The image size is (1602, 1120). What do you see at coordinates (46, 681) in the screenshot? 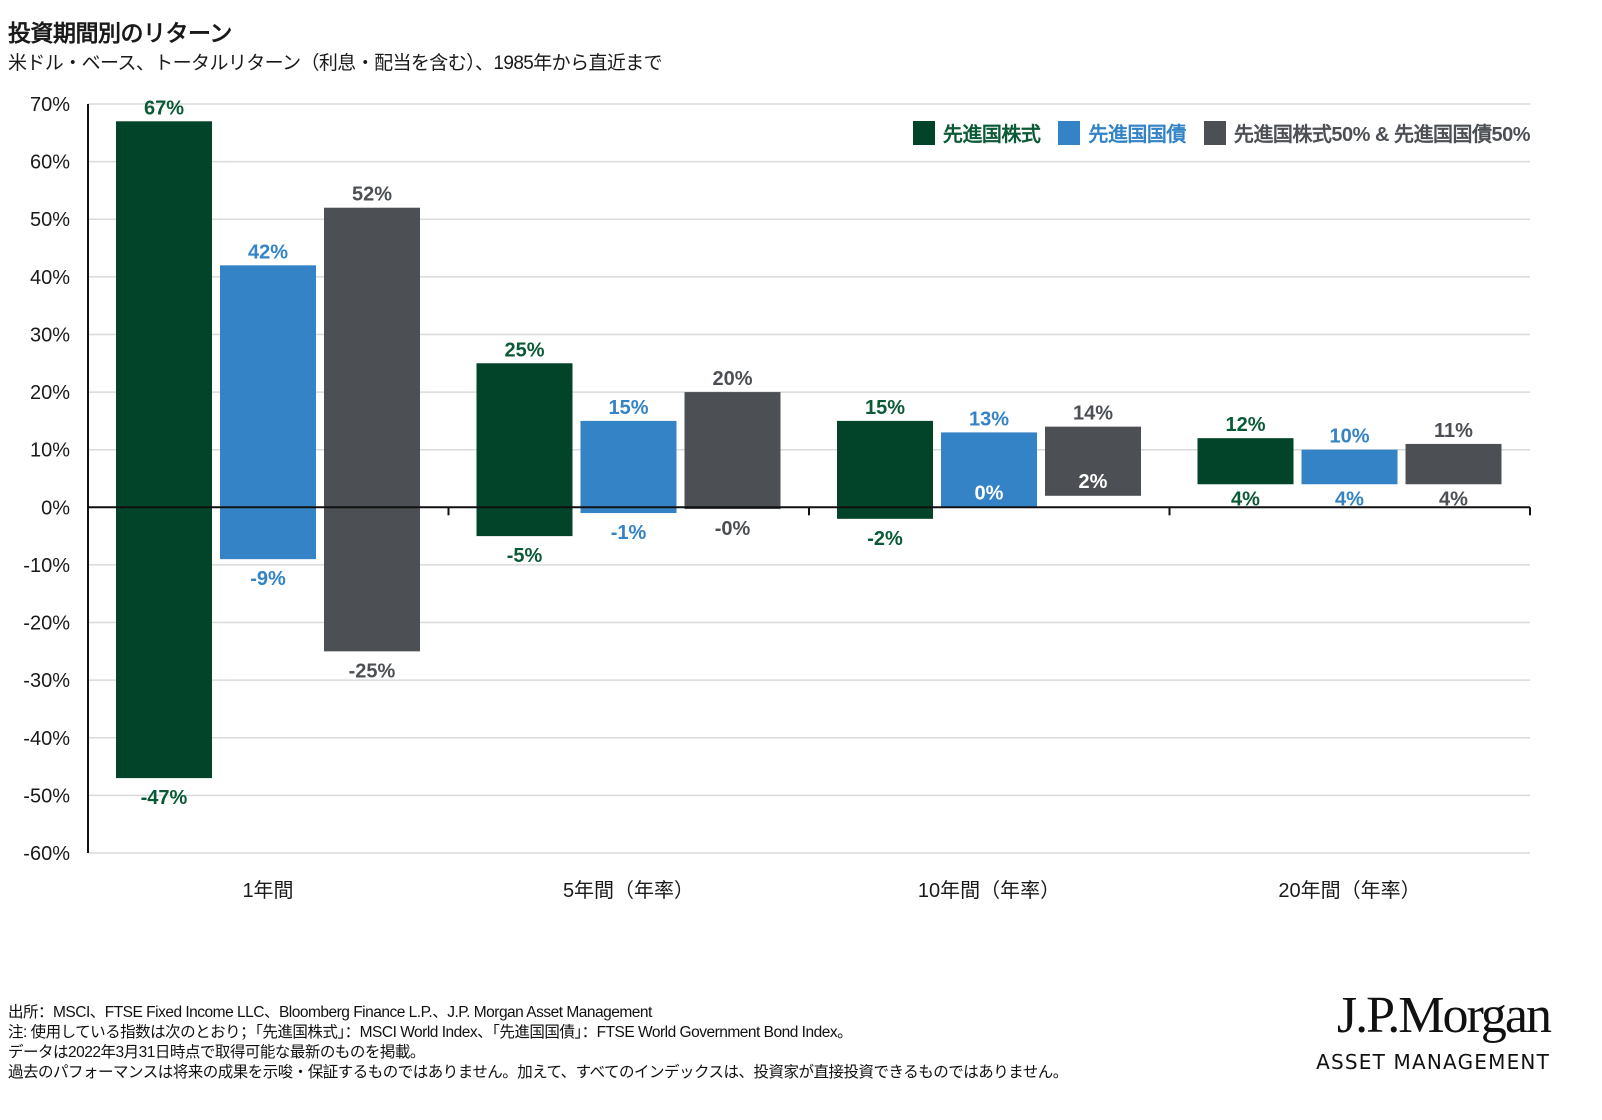
I see `y-tick-label: -30%` at bounding box center [46, 681].